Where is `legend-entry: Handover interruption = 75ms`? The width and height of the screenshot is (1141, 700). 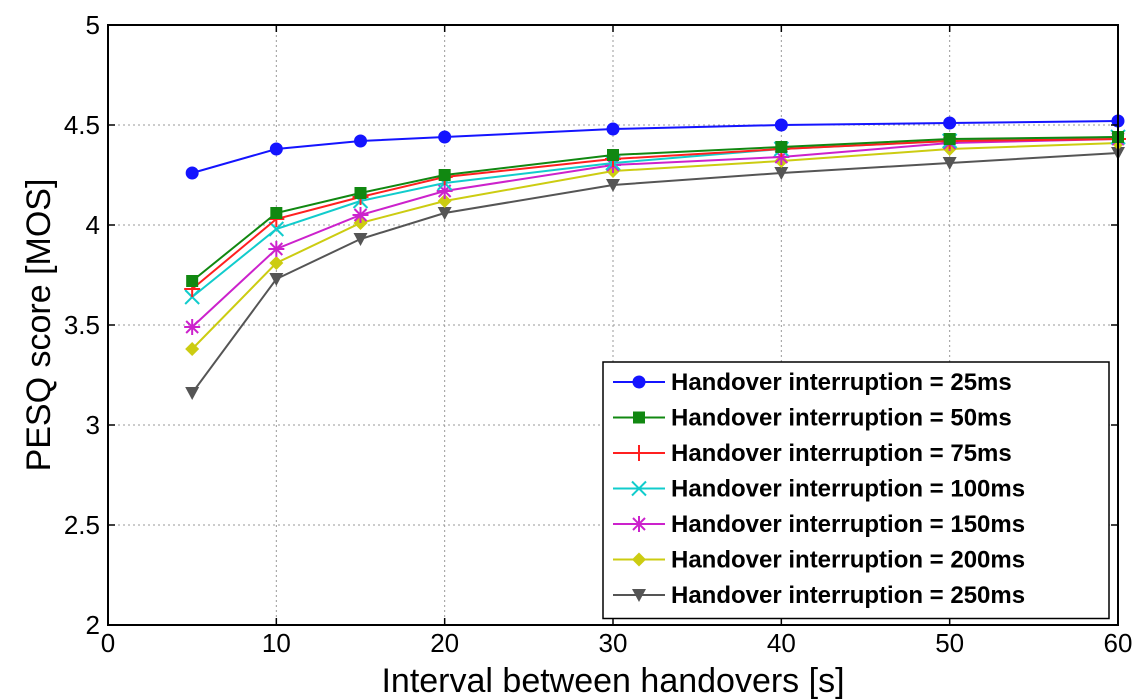
legend-entry: Handover interruption = 75ms is located at coordinates (812, 453).